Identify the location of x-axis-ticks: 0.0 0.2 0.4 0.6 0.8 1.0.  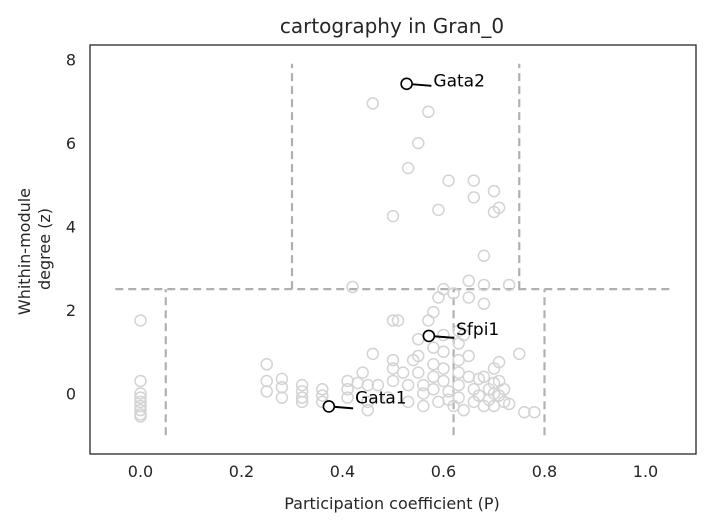
(393, 471).